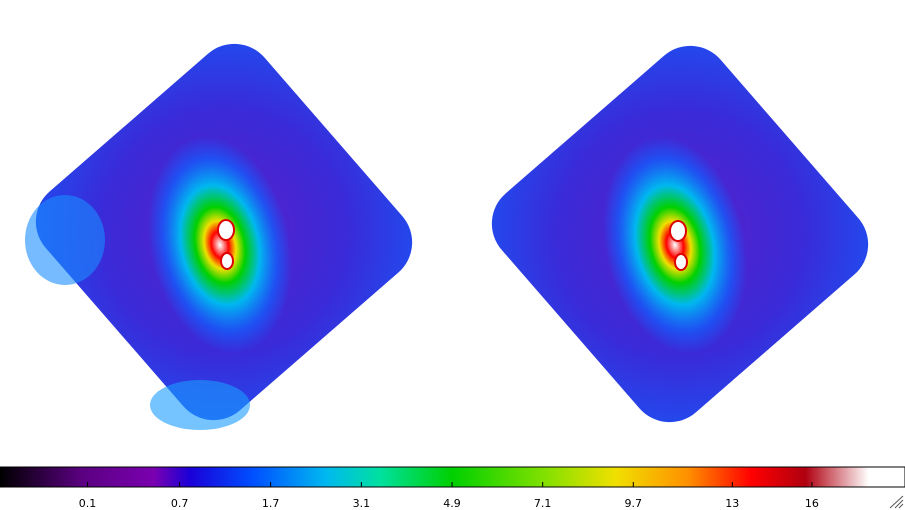  I want to click on tick-label: 1.7, so click(271, 503).